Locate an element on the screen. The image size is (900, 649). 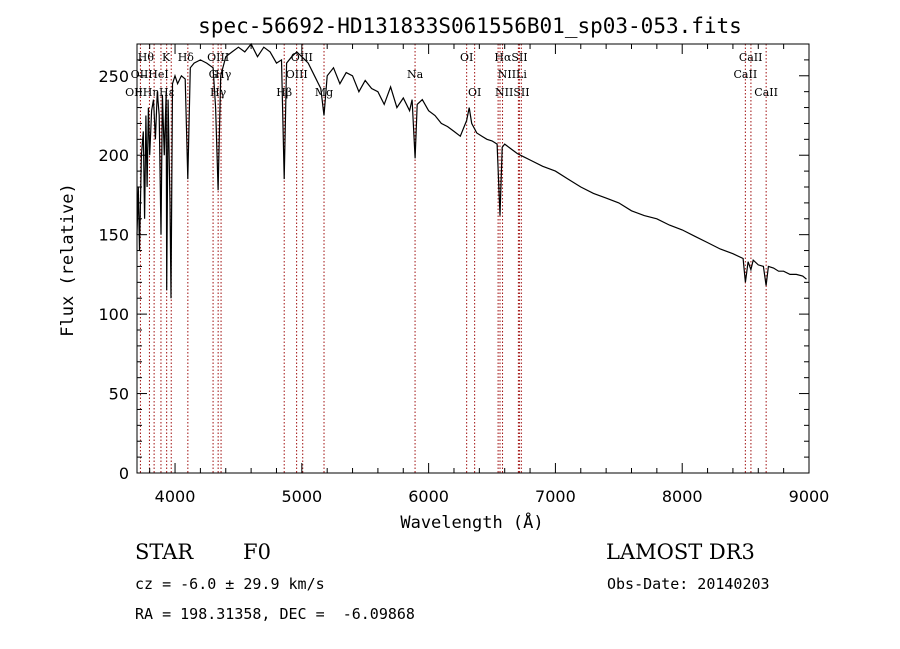
line-label: K is located at coordinates (166, 57).